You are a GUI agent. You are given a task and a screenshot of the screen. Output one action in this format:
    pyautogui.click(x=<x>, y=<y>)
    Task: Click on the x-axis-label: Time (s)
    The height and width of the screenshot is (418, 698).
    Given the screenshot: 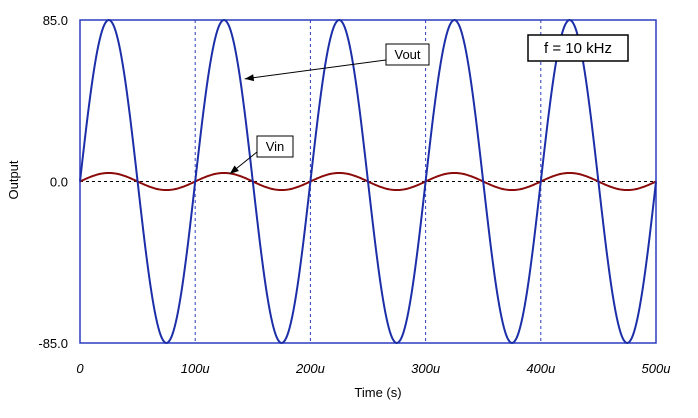 What is the action you would take?
    pyautogui.click(x=377, y=392)
    